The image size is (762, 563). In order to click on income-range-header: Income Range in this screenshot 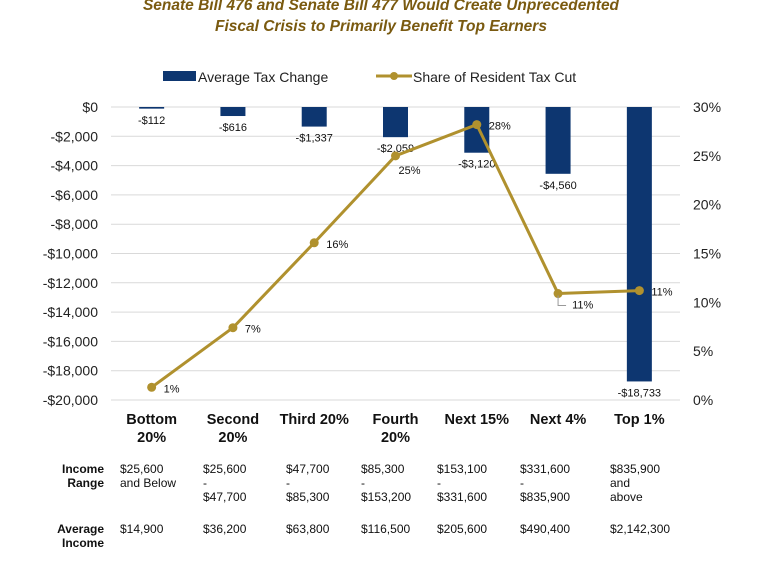, I will do `click(82, 476)`.